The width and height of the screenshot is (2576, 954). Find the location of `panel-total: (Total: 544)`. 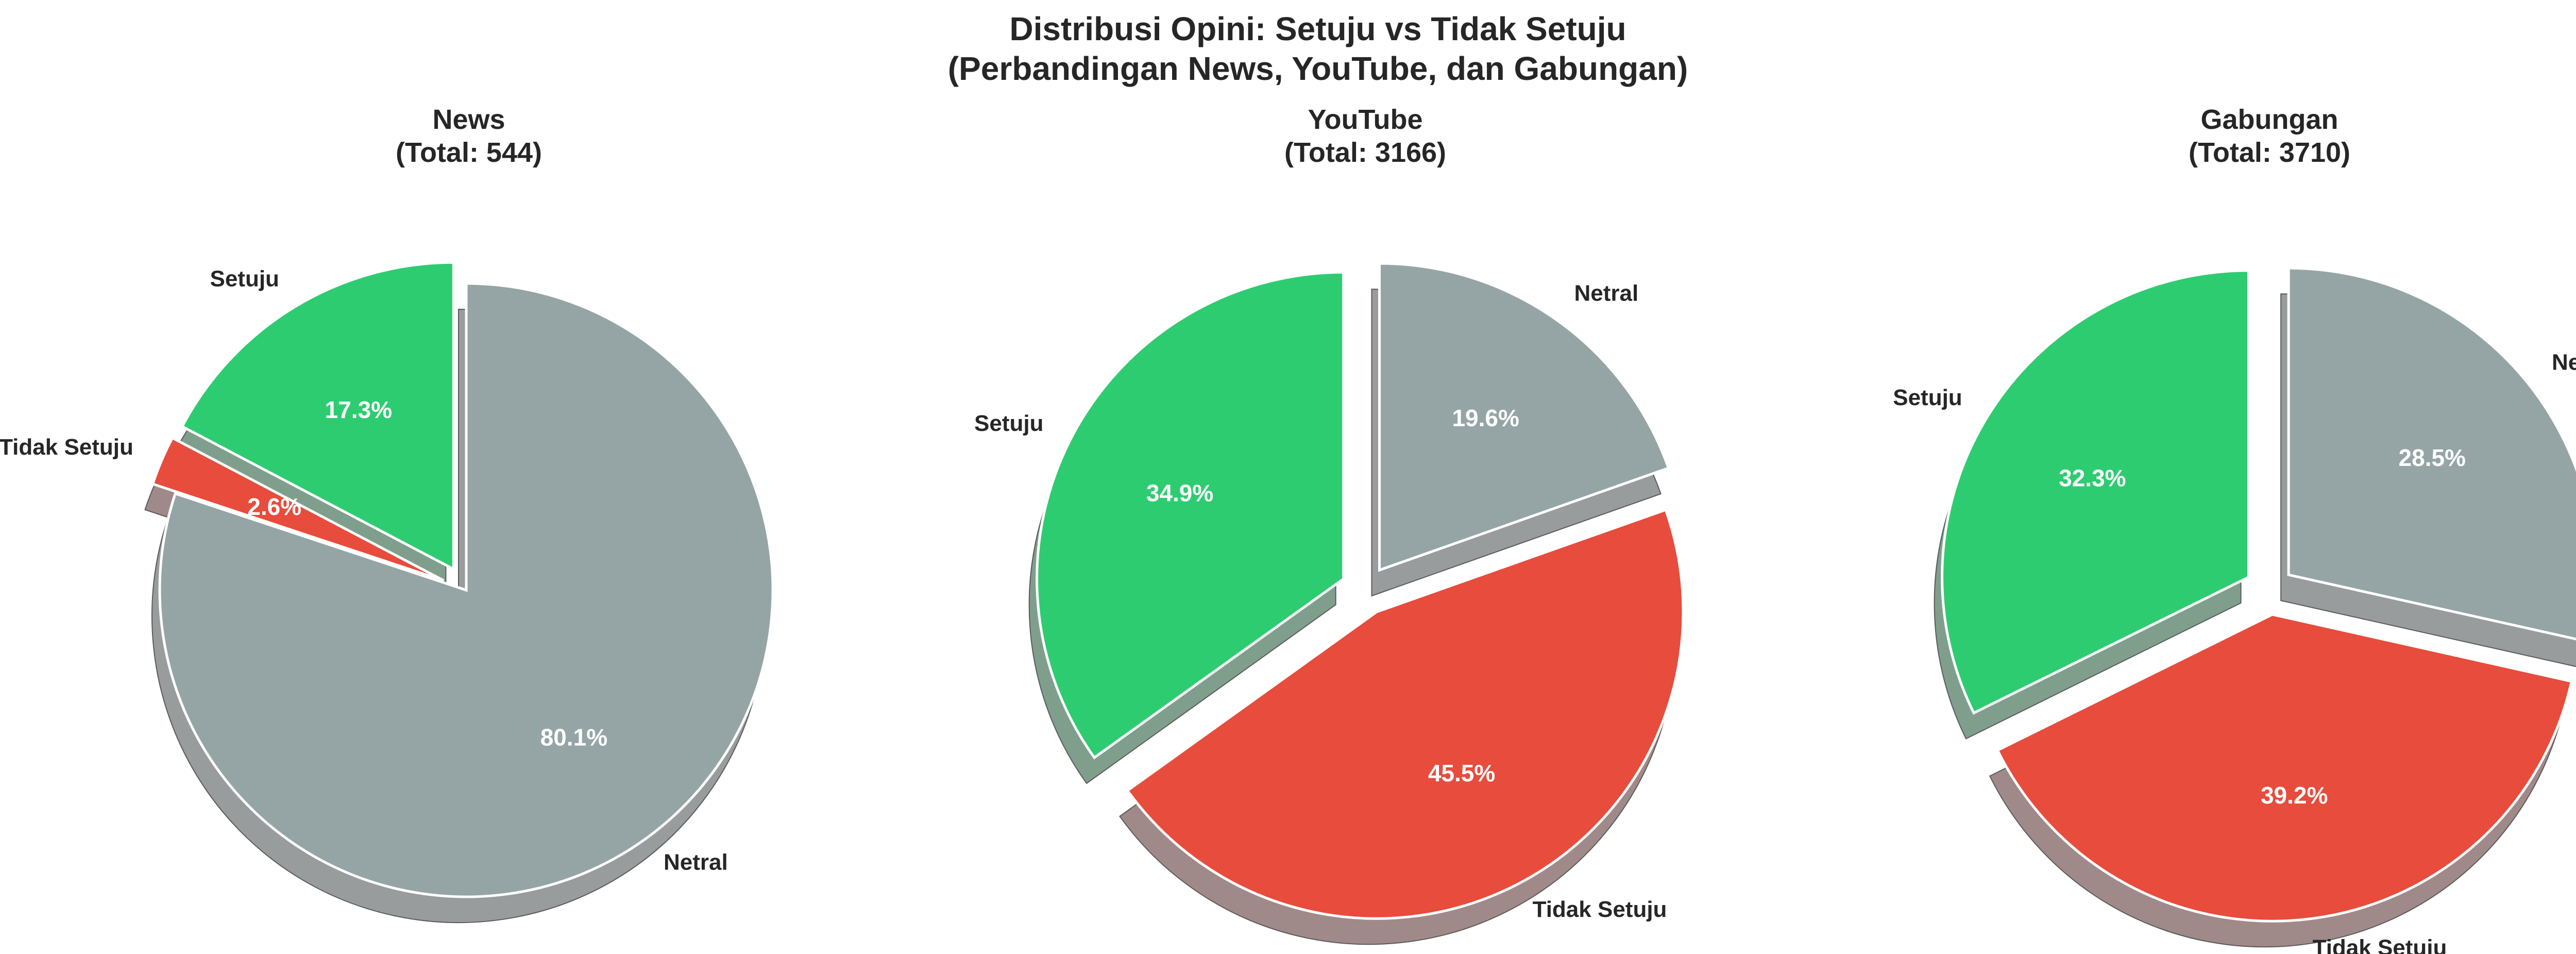

panel-total: (Total: 544) is located at coordinates (469, 152).